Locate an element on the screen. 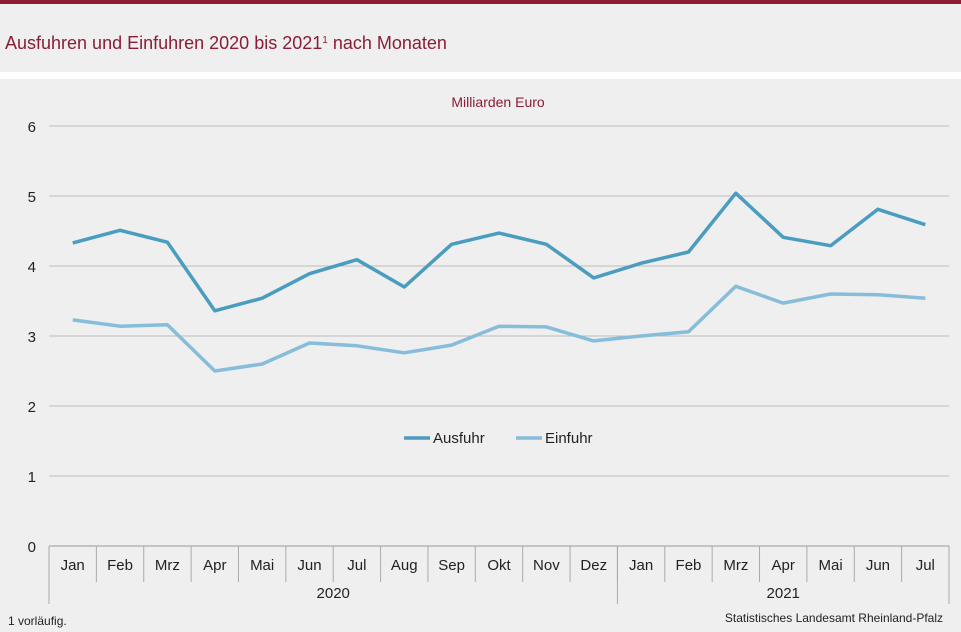  y-tick-label: 5 is located at coordinates (32, 197).